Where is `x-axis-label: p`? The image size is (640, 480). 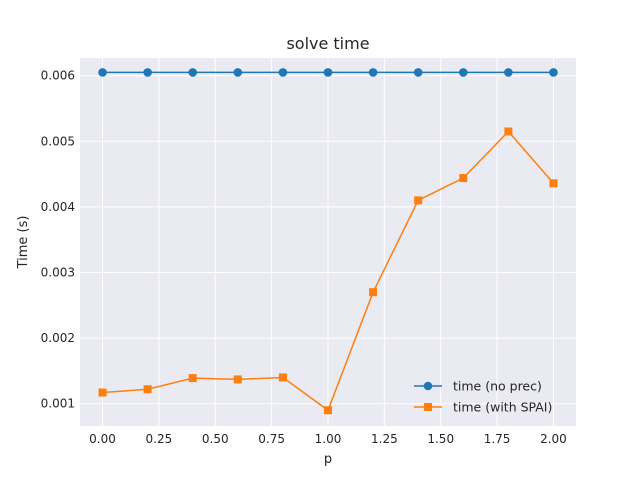
x-axis-label: p is located at coordinates (328, 459).